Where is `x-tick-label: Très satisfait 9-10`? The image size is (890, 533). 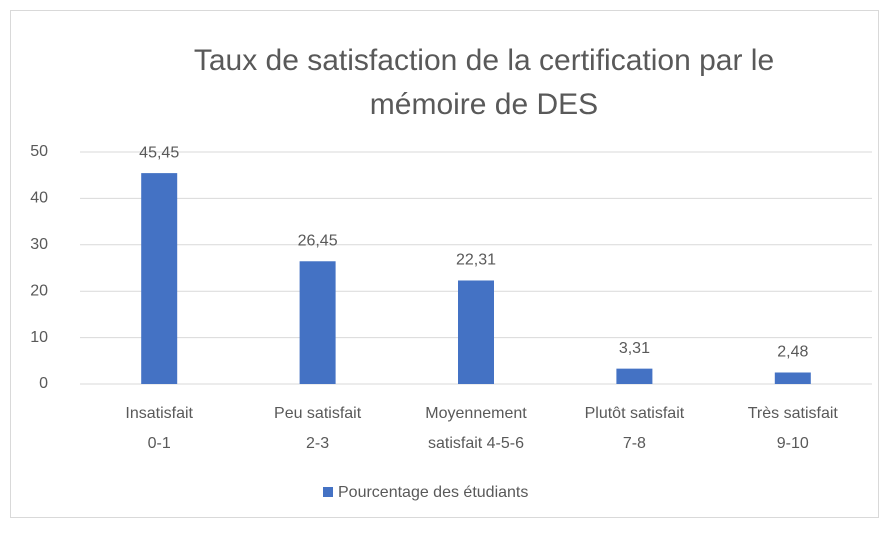
x-tick-label: Très satisfait 9-10 is located at coordinates (793, 428).